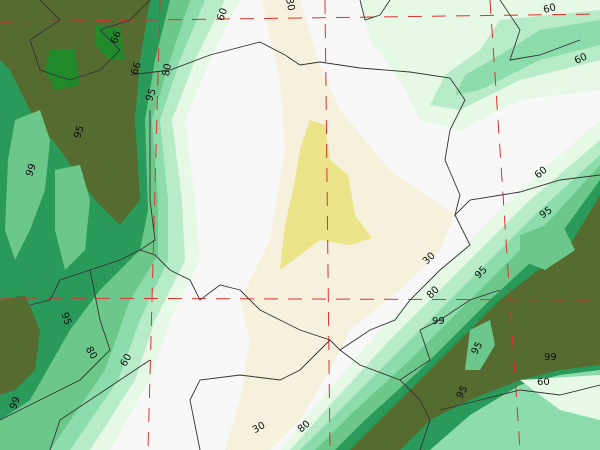 The height and width of the screenshot is (450, 600). I want to click on region-very-low-humidity, so click(326, 195).